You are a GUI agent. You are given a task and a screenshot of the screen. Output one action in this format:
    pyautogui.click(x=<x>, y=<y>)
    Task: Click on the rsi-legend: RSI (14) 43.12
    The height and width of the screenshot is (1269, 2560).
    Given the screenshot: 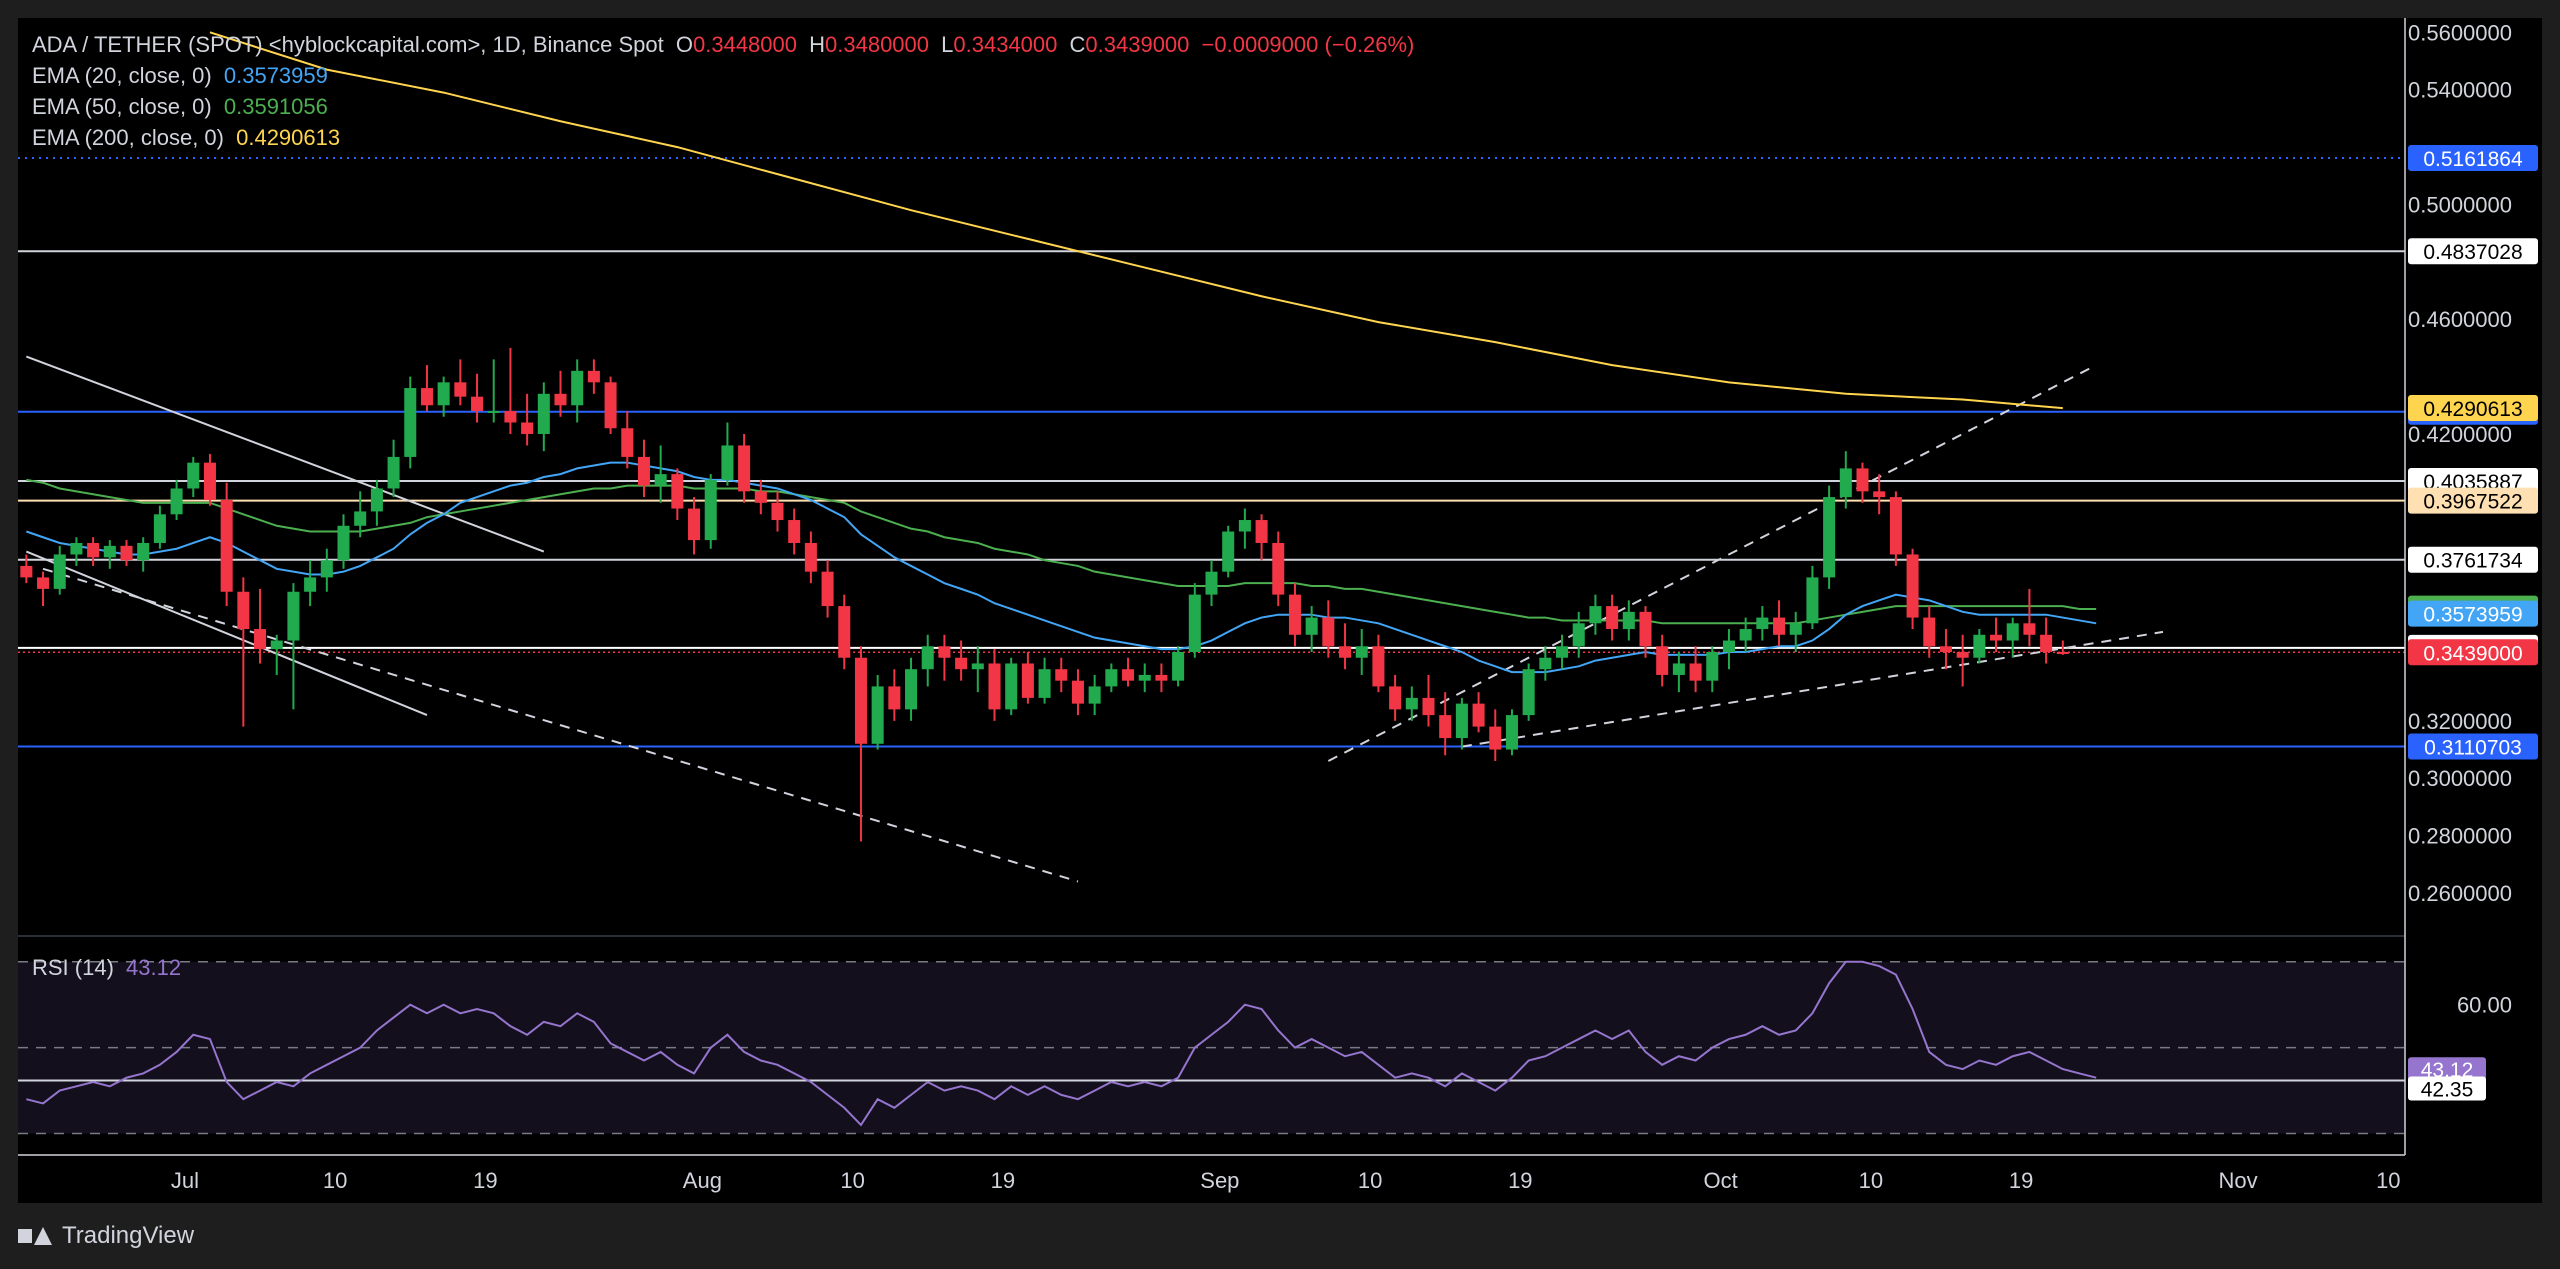 What is the action you would take?
    pyautogui.click(x=109, y=968)
    